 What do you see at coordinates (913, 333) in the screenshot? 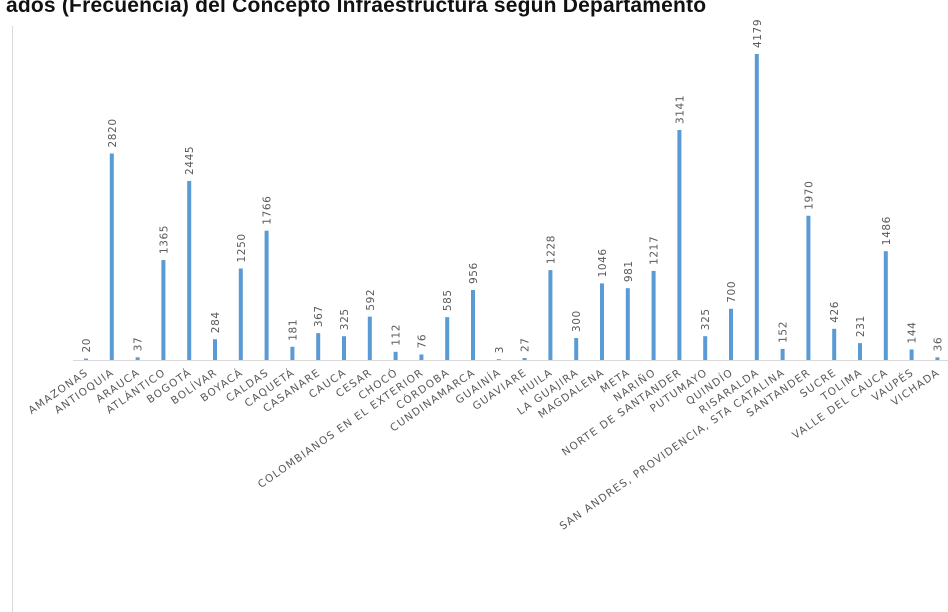
I see `data-label: 144` at bounding box center [913, 333].